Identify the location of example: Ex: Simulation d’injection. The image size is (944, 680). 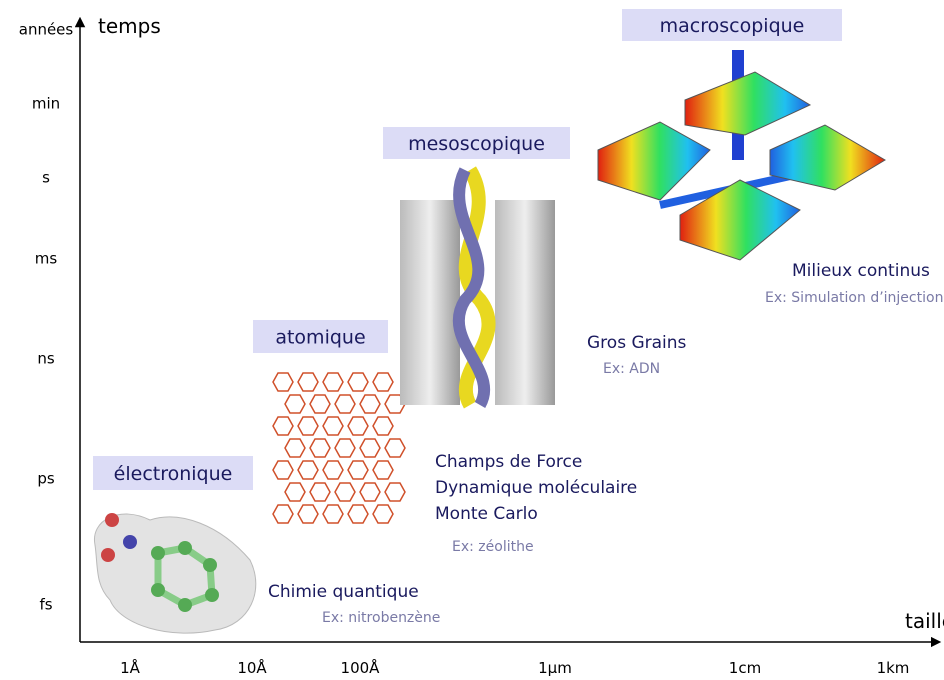
(854, 298).